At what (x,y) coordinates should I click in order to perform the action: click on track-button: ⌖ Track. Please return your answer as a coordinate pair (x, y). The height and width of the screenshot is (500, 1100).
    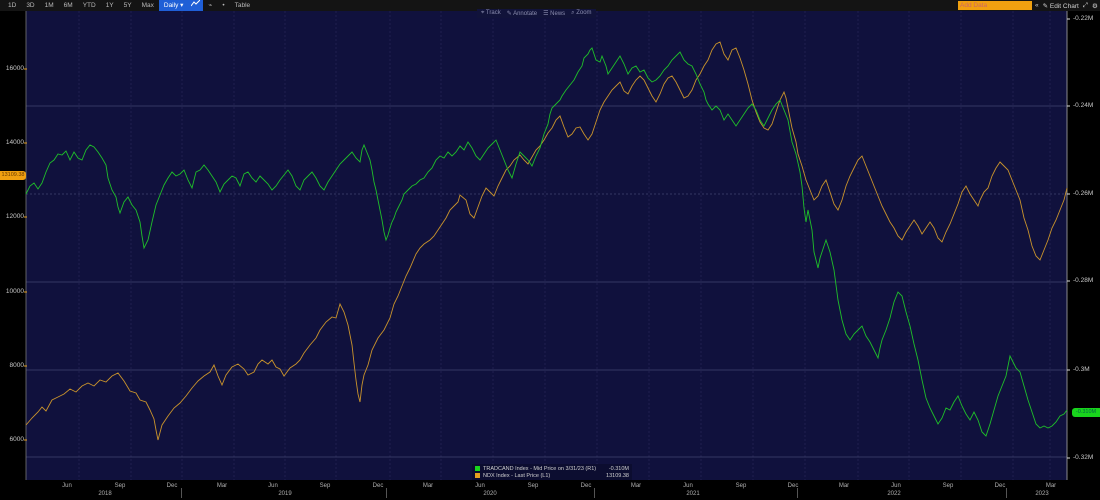
    Looking at the image, I should click on (491, 13).